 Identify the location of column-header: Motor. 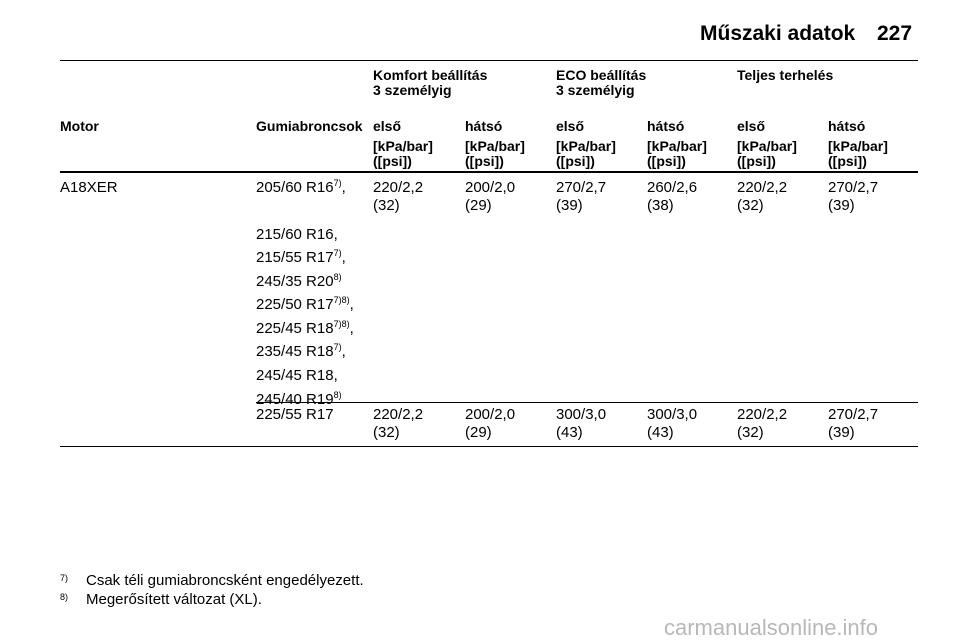
(79, 126).